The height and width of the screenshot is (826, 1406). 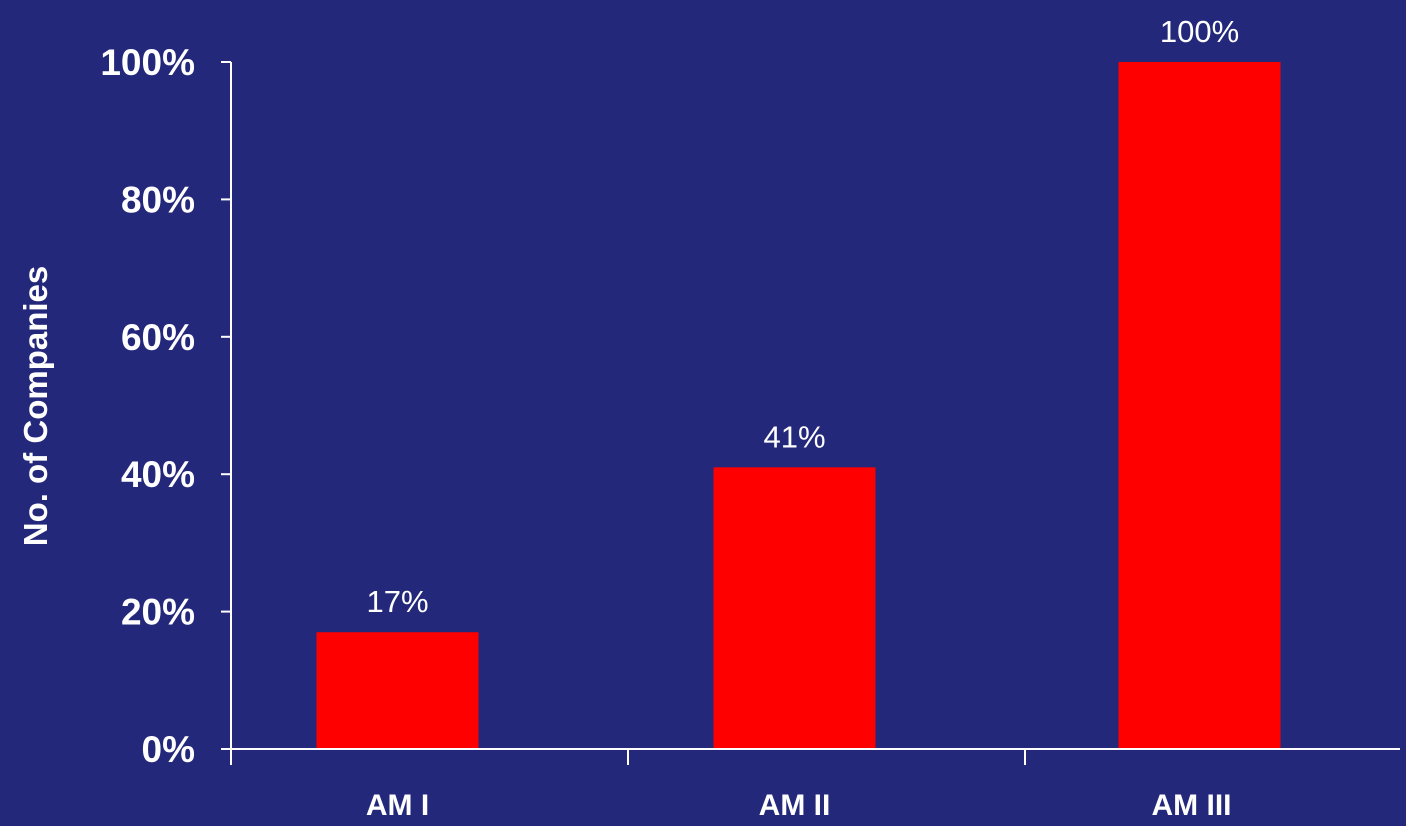 What do you see at coordinates (397, 805) in the screenshot?
I see `x-category-label: AM I` at bounding box center [397, 805].